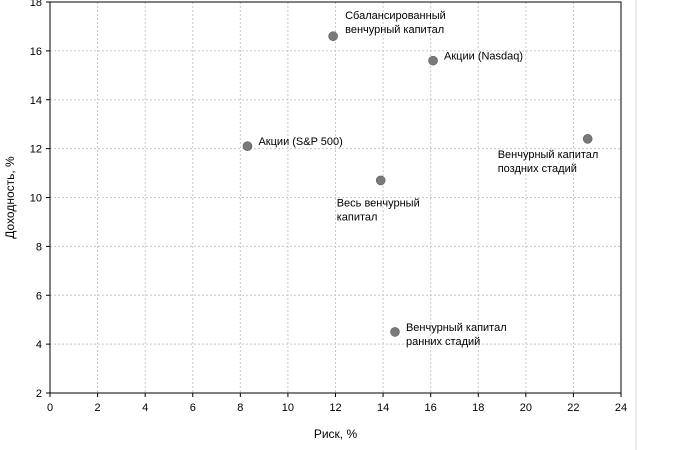 The width and height of the screenshot is (676, 450). I want to click on x-ticks: 0 2 4 6 8 10 12 14 16 18 20 22 24, so click(337, 403).